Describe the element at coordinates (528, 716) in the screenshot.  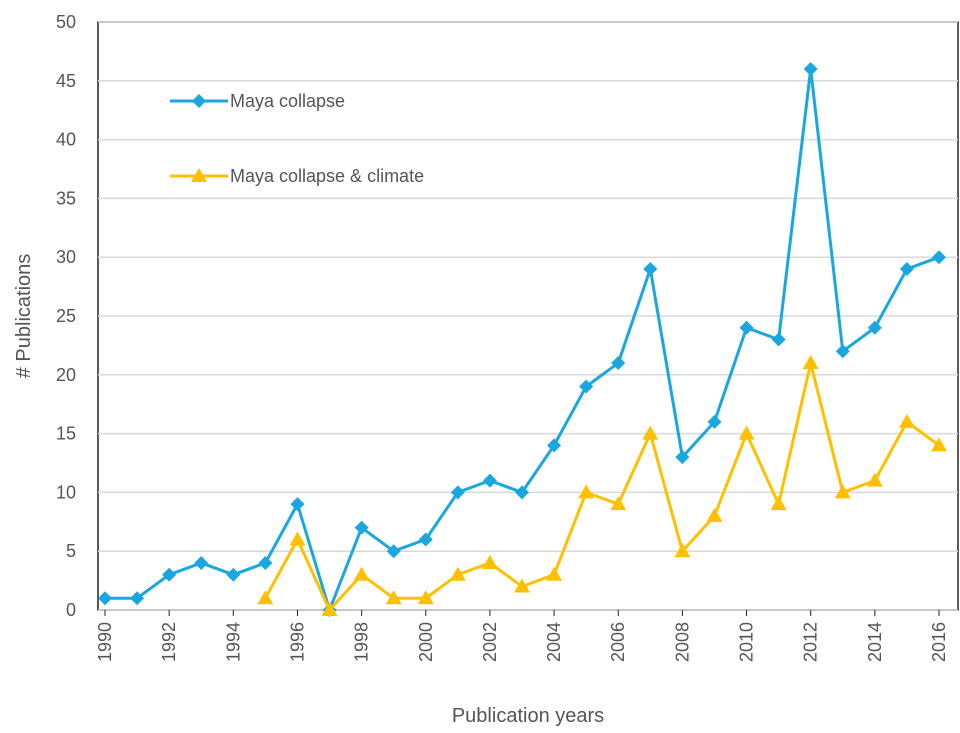
I see `x-axis-label: Publication years` at that location.